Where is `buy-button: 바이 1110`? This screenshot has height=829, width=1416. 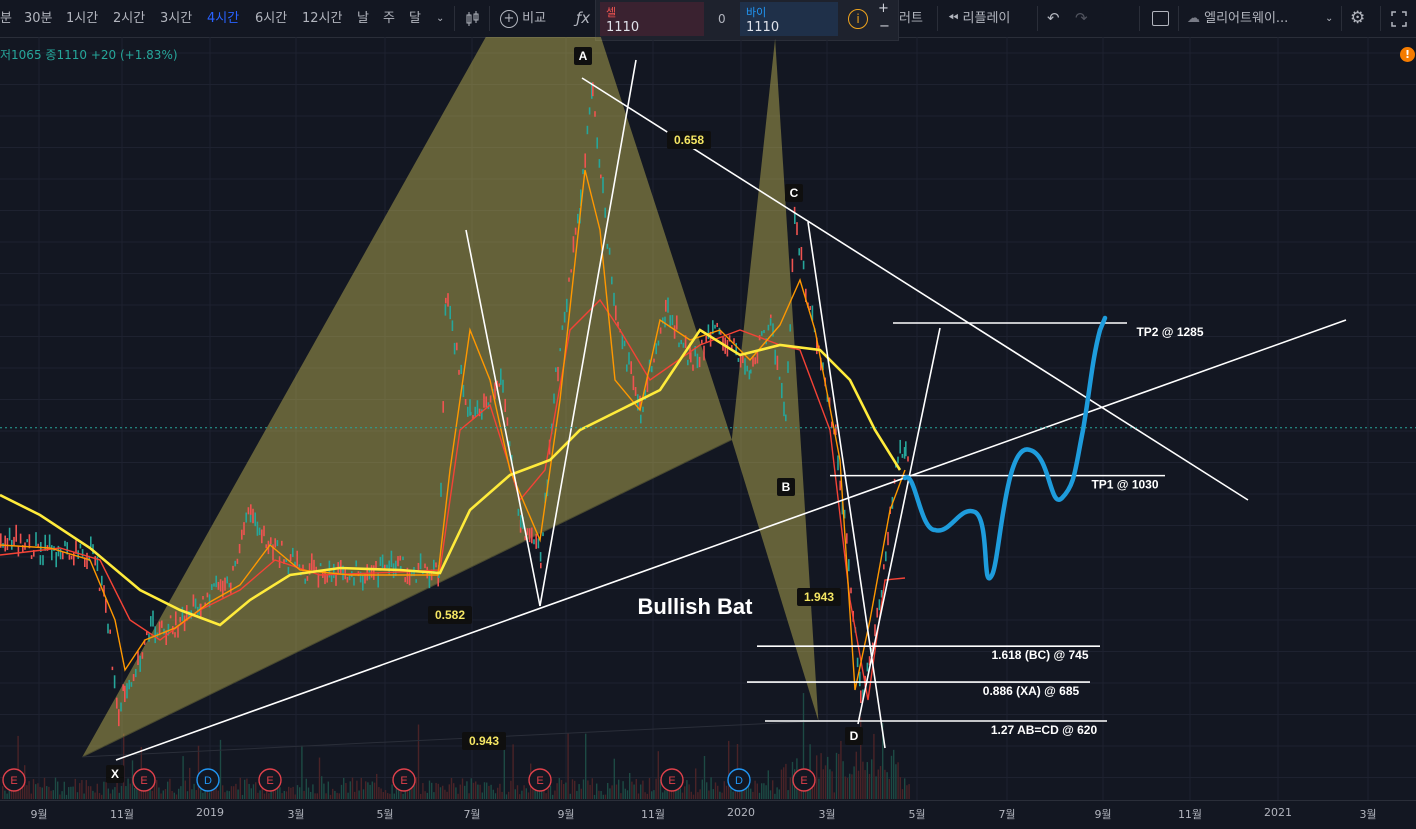
buy-button: 바이 1110 is located at coordinates (789, 19).